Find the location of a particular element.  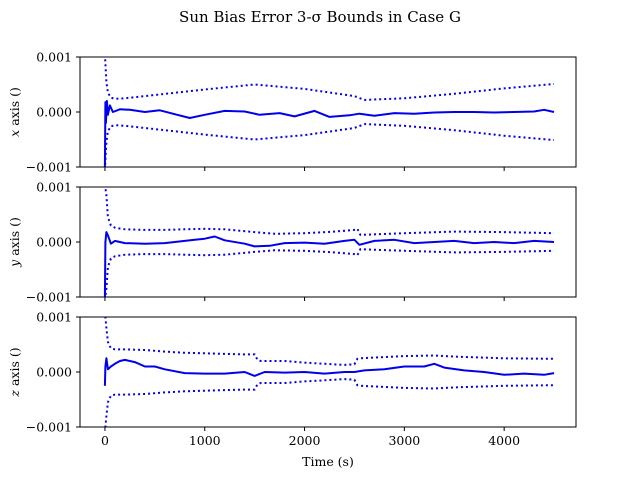

lower-3sigma-bound-x is located at coordinates (329, 145).